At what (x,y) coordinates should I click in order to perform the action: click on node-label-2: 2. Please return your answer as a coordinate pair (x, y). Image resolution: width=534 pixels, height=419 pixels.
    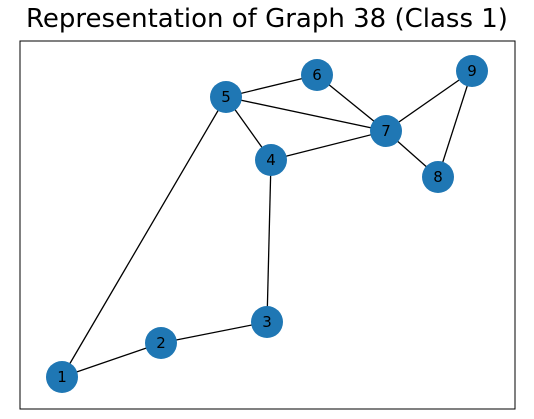
    Looking at the image, I should click on (161, 343).